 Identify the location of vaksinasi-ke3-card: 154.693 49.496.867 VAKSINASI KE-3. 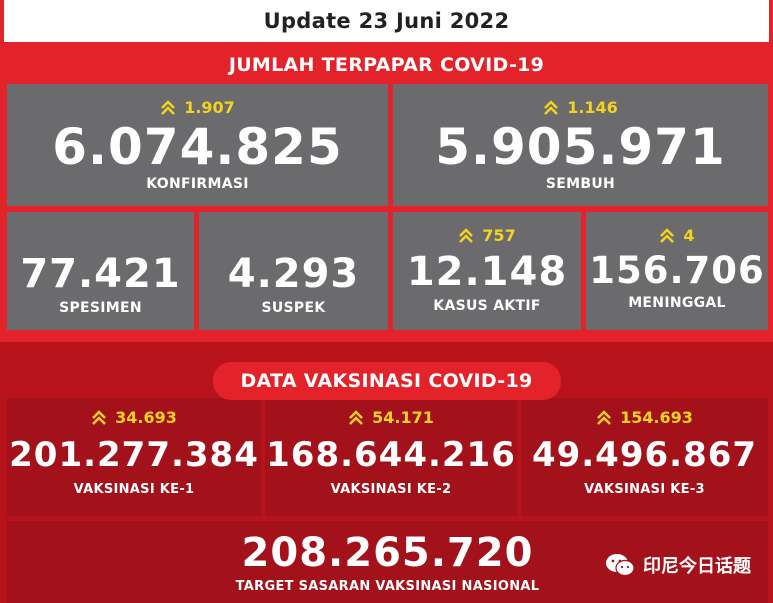
(644, 457).